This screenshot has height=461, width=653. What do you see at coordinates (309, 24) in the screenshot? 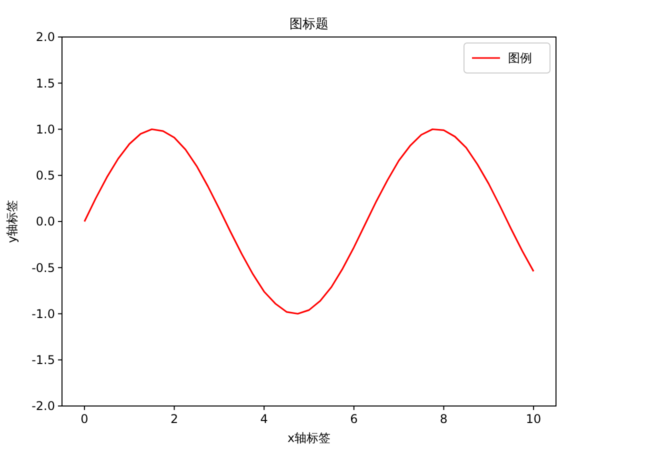
I see `chart-title: 图标题` at bounding box center [309, 24].